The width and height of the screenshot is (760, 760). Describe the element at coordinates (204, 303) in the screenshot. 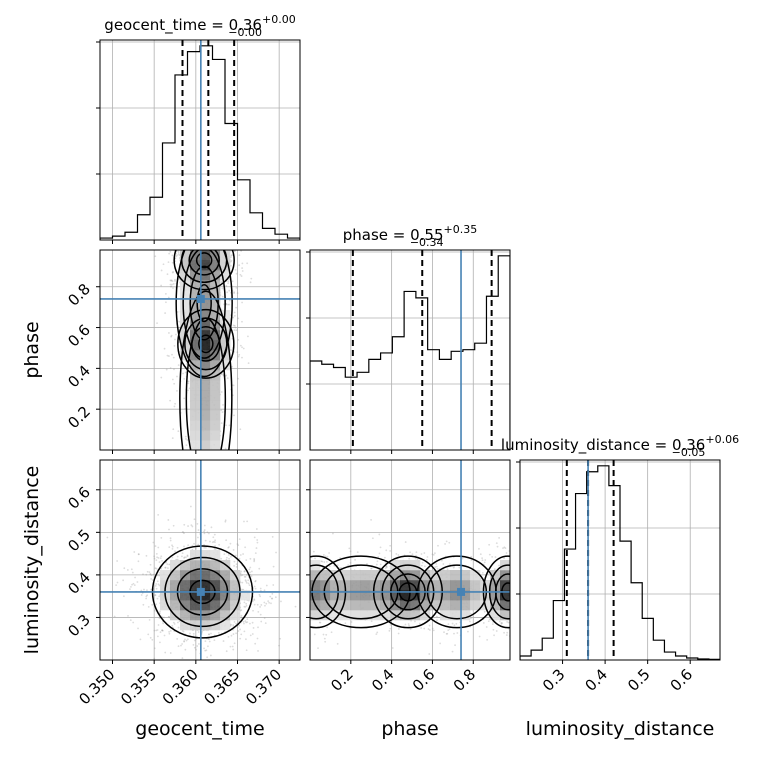

I see `contour-line` at that location.